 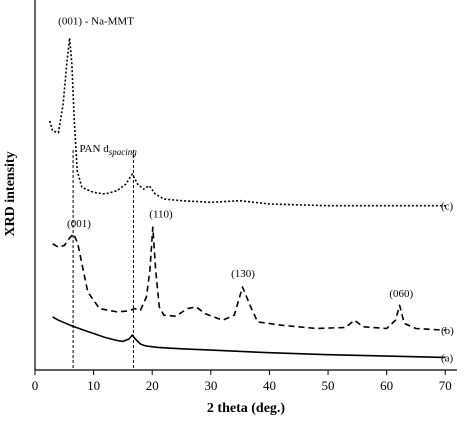 I want to click on series-line-a, so click(x=249, y=337).